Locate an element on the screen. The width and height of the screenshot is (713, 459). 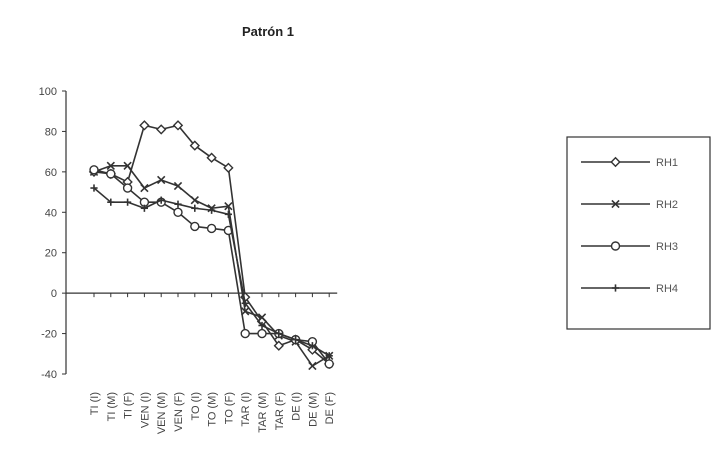
legend-item-rh1: RH1 is located at coordinates (629, 162).